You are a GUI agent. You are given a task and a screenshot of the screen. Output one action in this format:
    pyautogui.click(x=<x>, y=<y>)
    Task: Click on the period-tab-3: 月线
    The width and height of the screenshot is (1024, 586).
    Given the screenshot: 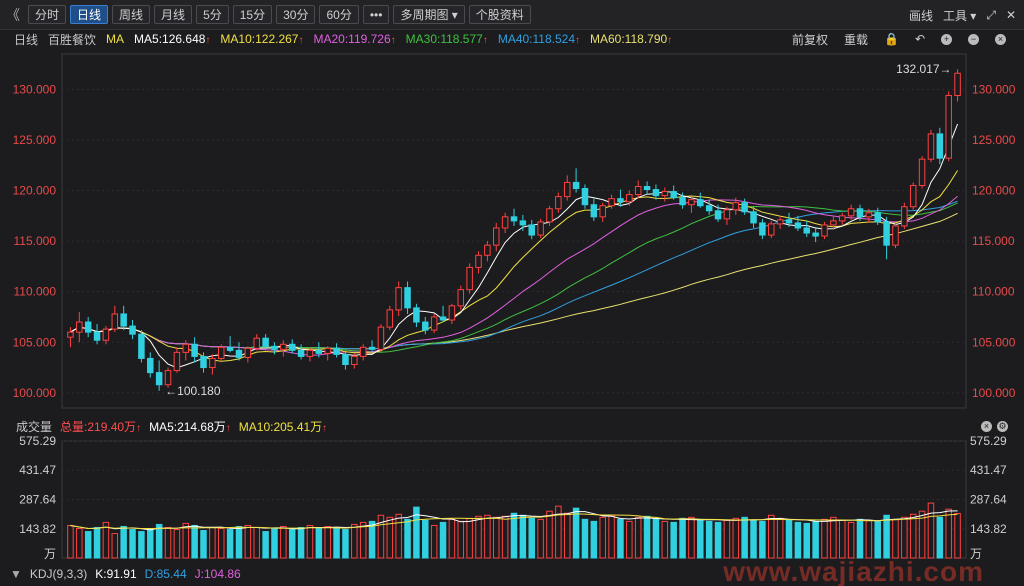 What is the action you would take?
    pyautogui.click(x=173, y=14)
    